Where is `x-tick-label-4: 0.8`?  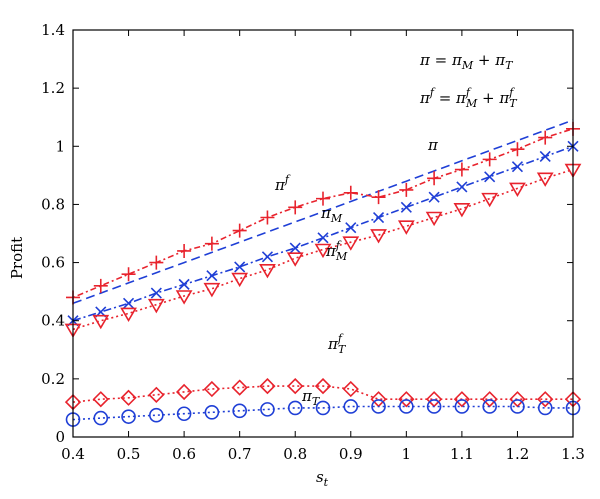
x-tick-label-4: 0.8 is located at coordinates (295, 454).